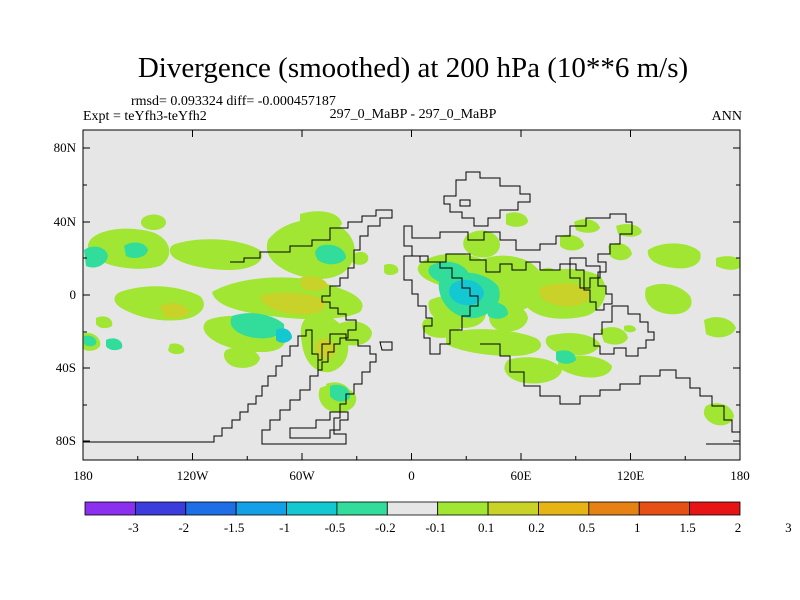 The height and width of the screenshot is (600, 800). What do you see at coordinates (413, 114) in the screenshot?
I see `run-subtitle: 297_0_MaBP - 297_0_MaBP` at bounding box center [413, 114].